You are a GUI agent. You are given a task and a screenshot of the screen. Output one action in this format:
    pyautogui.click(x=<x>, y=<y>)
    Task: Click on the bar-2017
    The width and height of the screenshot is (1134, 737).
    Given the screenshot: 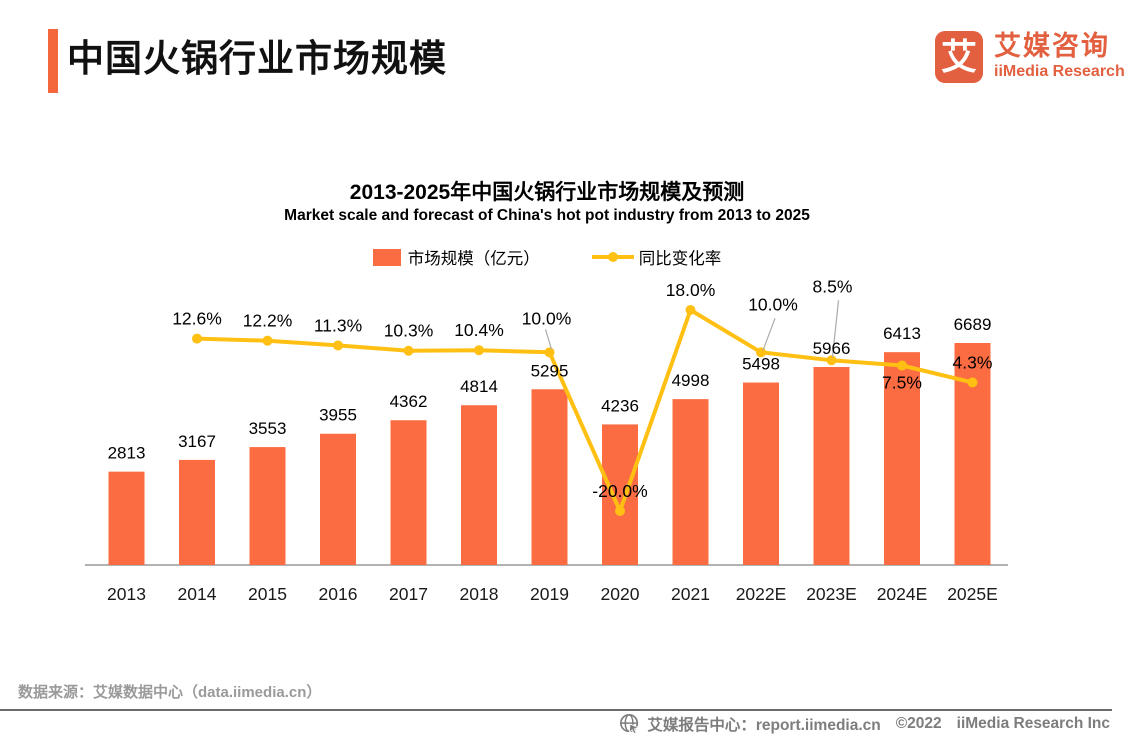 What is the action you would take?
    pyautogui.click(x=408, y=492)
    